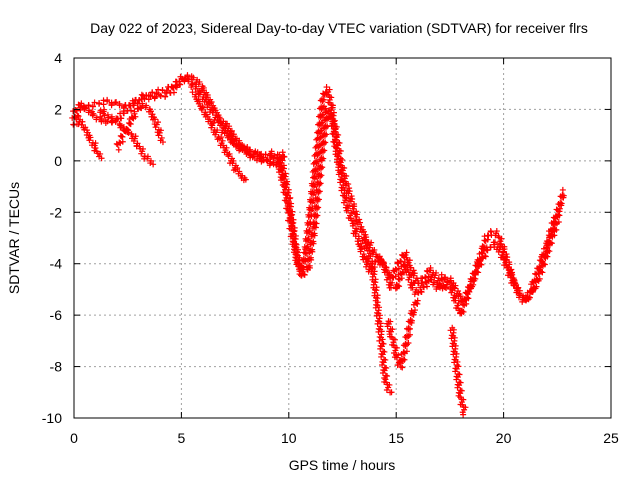  Describe the element at coordinates (14, 238) in the screenshot. I see `y-axis-label: SDTVAR / TECUs` at that location.